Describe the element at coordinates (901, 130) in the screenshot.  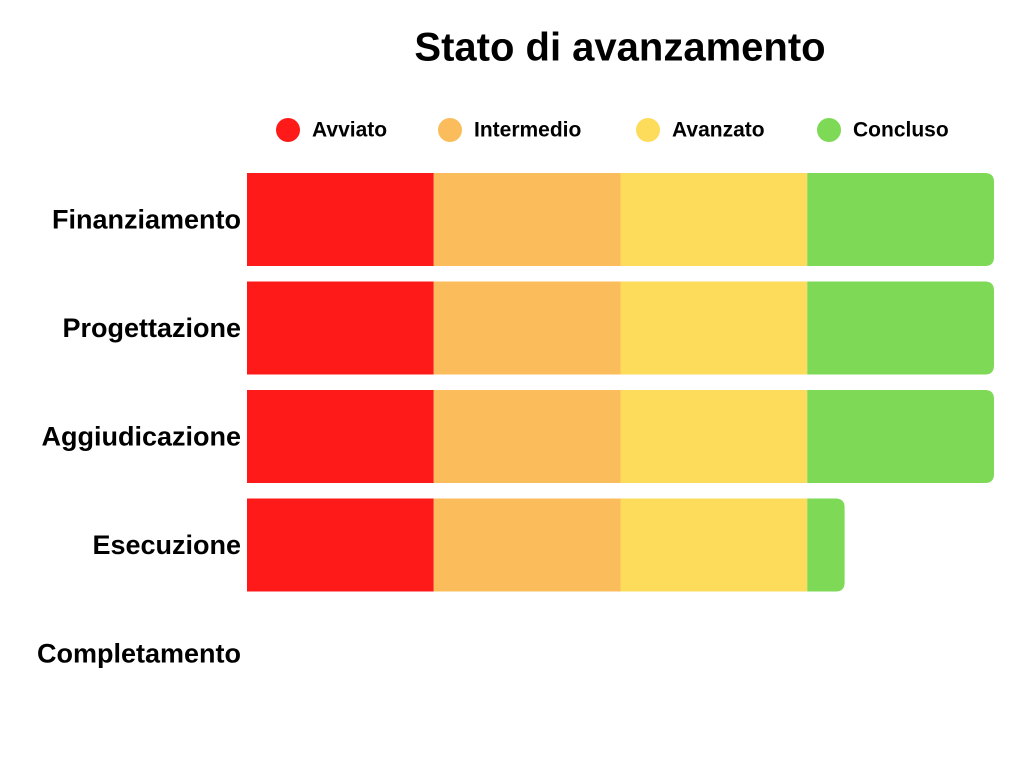
I see `legend-label: Concluso` at that location.